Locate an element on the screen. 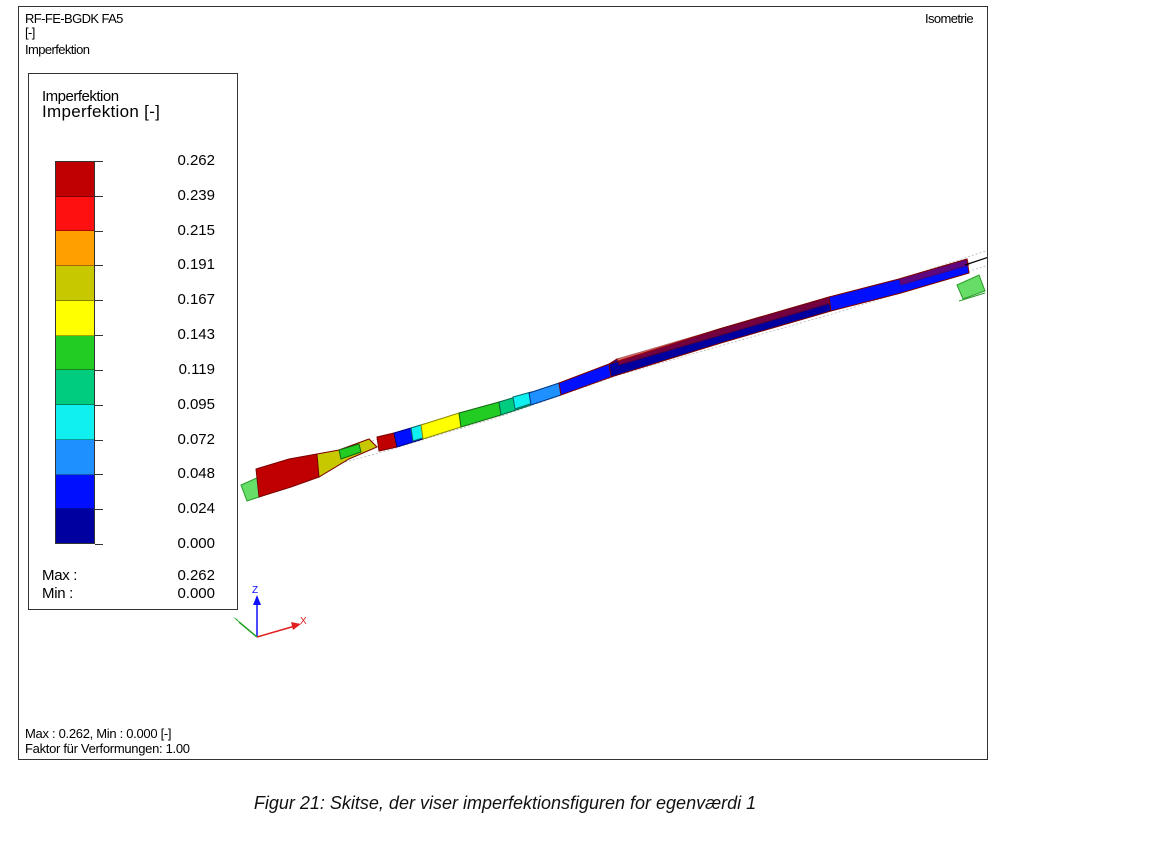  legend-max-label: Max : is located at coordinates (60, 575).